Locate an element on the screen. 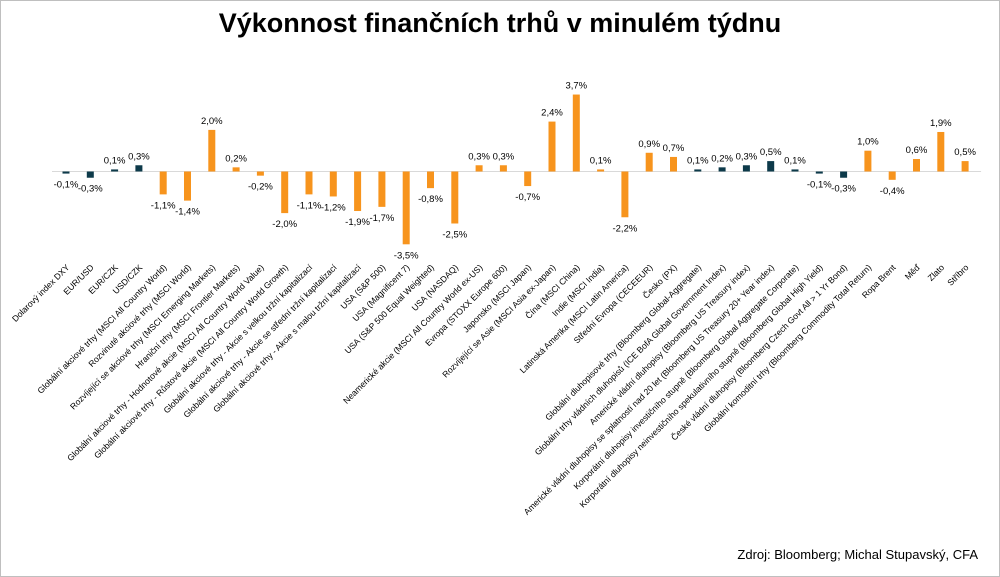 This screenshot has width=1000, height=577. data-label: 0,6% is located at coordinates (917, 150).